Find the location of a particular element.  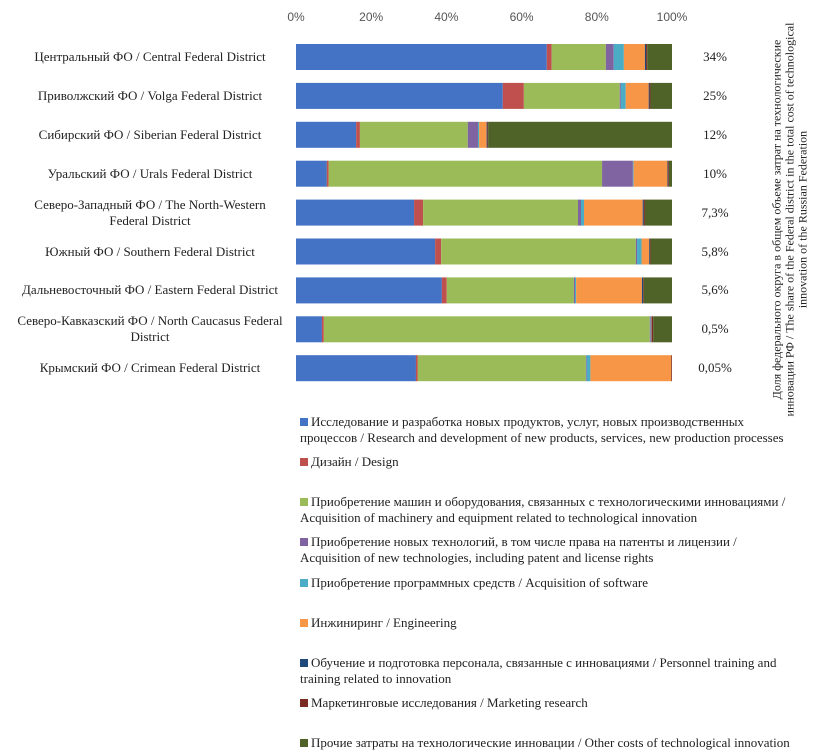

x-tick-label: 60% is located at coordinates (522, 17).